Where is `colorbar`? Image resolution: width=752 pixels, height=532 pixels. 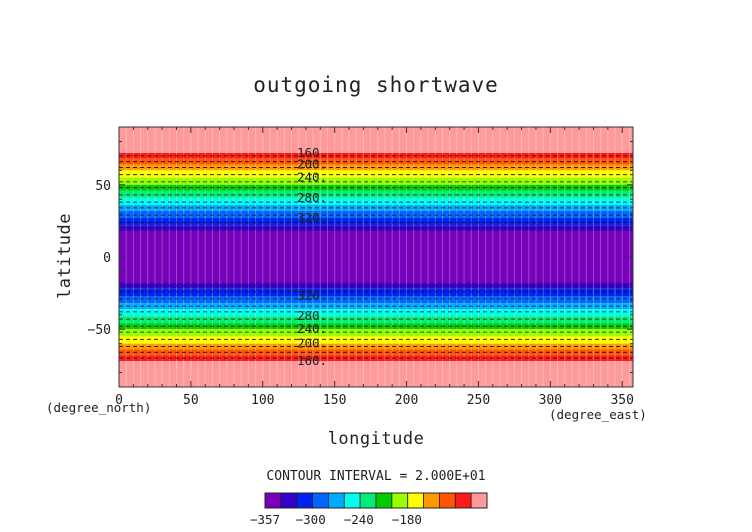
colorbar is located at coordinates (376, 500).